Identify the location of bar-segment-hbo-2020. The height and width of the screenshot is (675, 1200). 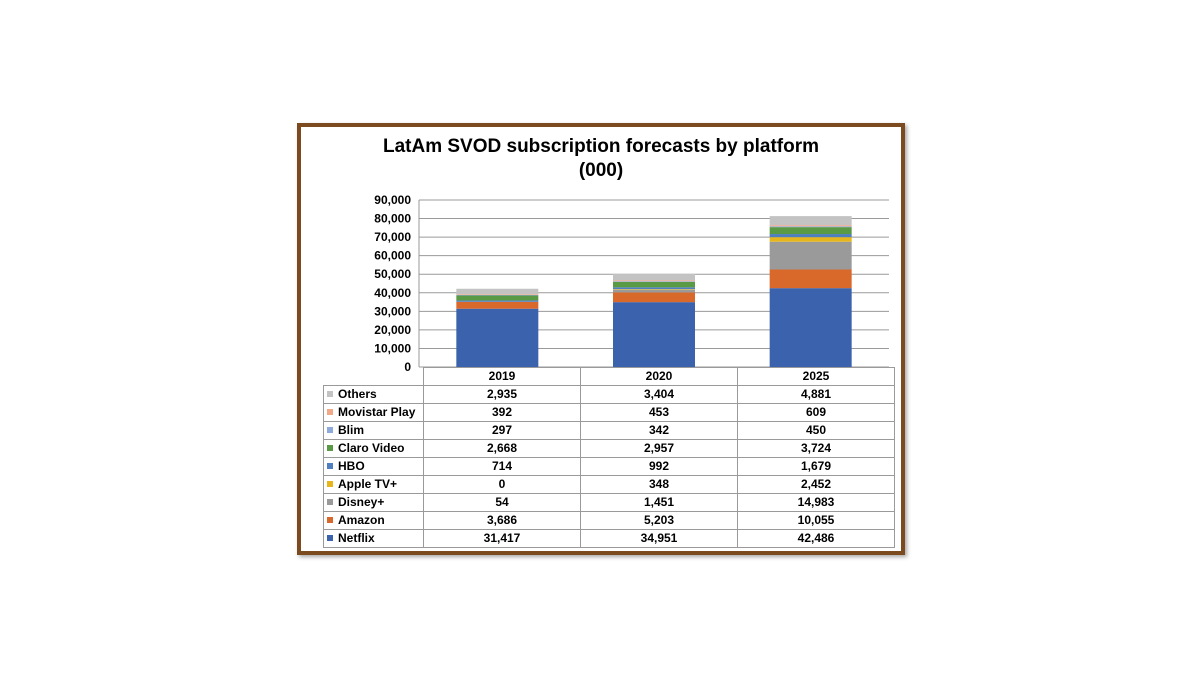
(654, 288).